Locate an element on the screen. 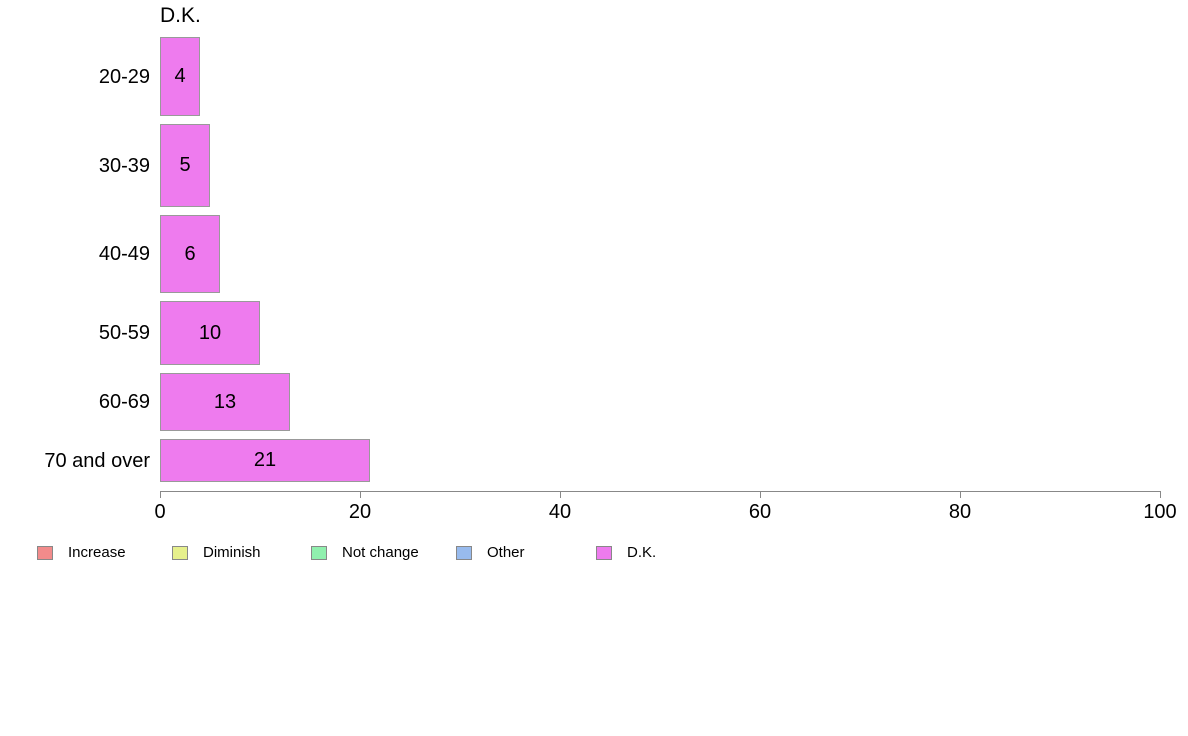 The height and width of the screenshot is (736, 1188). bar: 21 is located at coordinates (265, 460).